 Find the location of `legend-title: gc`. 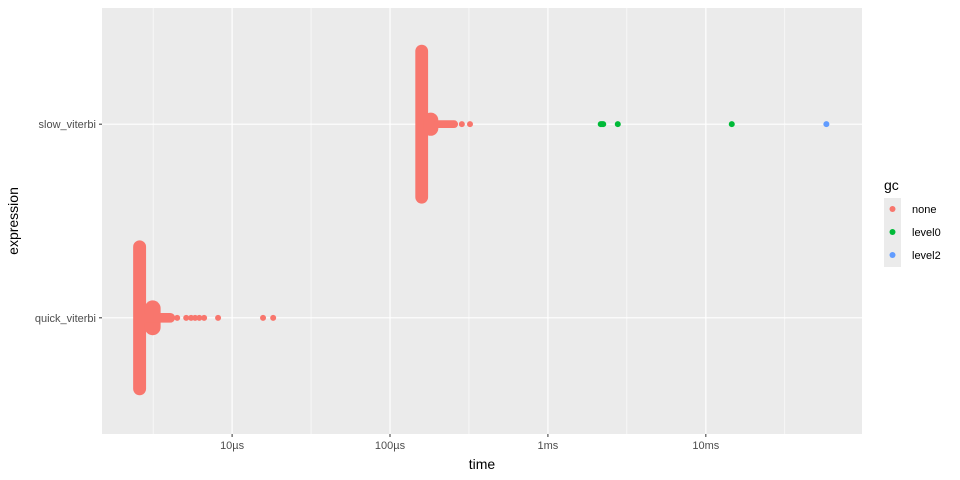

legend-title: gc is located at coordinates (891, 185).